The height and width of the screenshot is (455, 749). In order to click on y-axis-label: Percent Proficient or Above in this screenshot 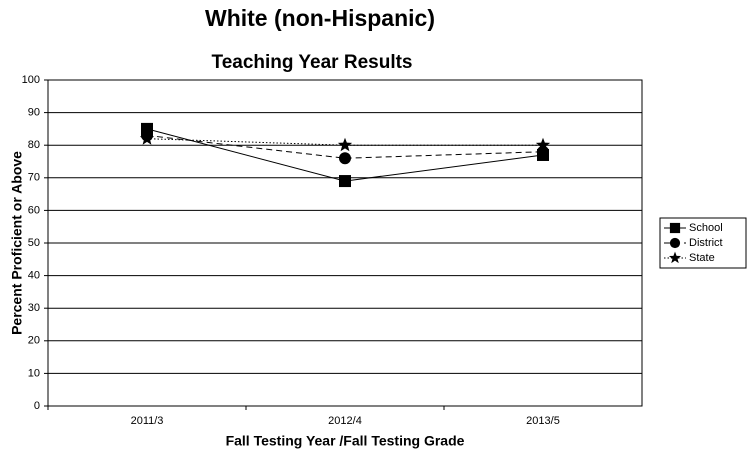, I will do `click(17, 243)`.